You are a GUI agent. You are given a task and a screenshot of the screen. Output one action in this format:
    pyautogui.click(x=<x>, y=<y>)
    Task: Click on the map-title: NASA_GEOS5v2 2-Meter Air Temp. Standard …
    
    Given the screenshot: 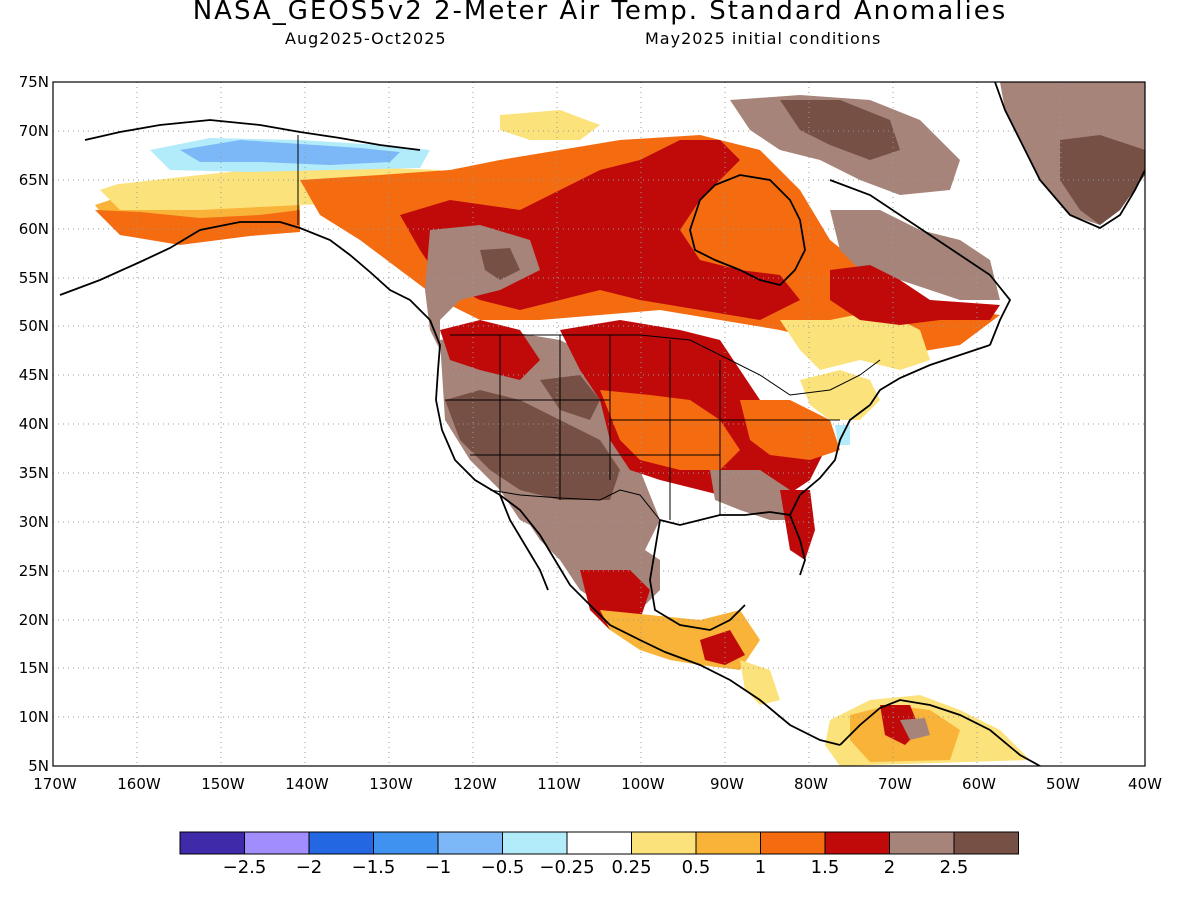 What is the action you would take?
    pyautogui.click(x=600, y=13)
    